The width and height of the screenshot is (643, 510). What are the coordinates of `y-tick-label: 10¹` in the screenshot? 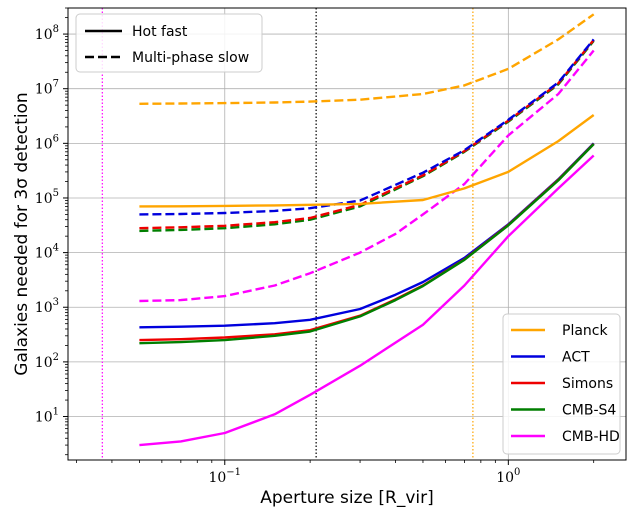 It's located at (47, 416).